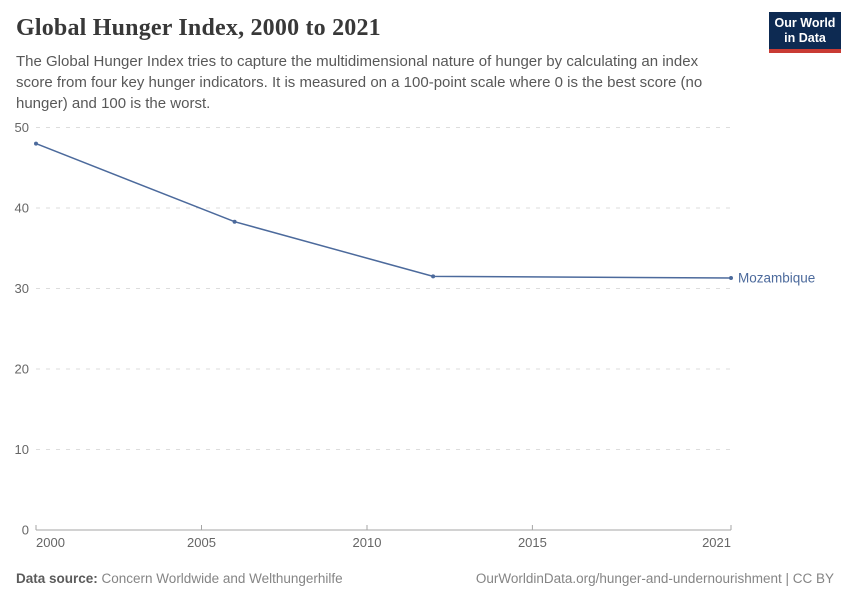 Image resolution: width=850 pixels, height=600 pixels. Describe the element at coordinates (198, 28) in the screenshot. I see `chart-title: Global Hunger Index, 2000 to 2021` at that location.